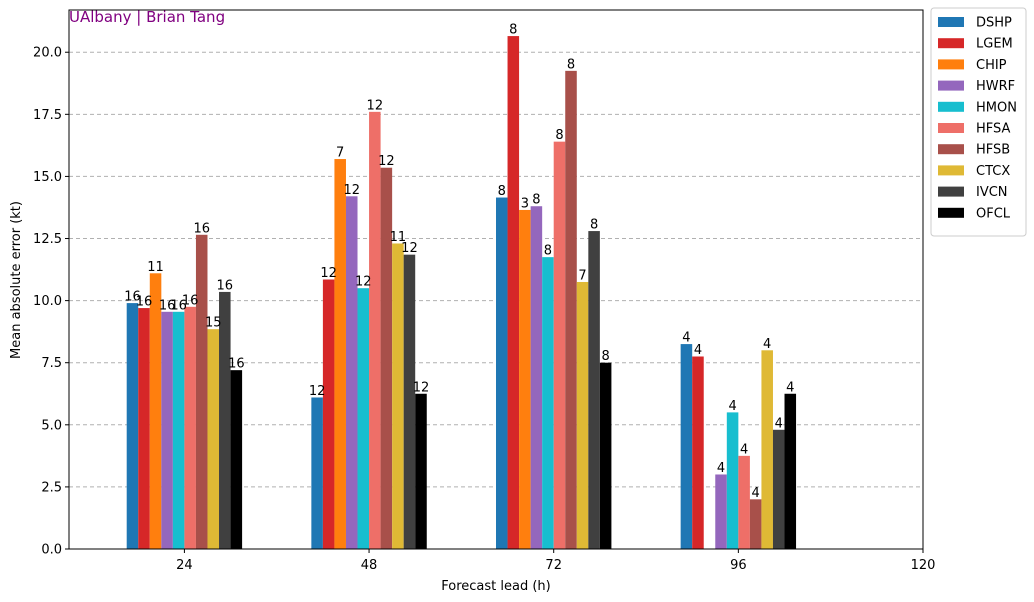 The image size is (1034, 602). Describe the element at coordinates (16, 280) in the screenshot. I see `y-axis-label: Mean absolute error (kt)` at that location.